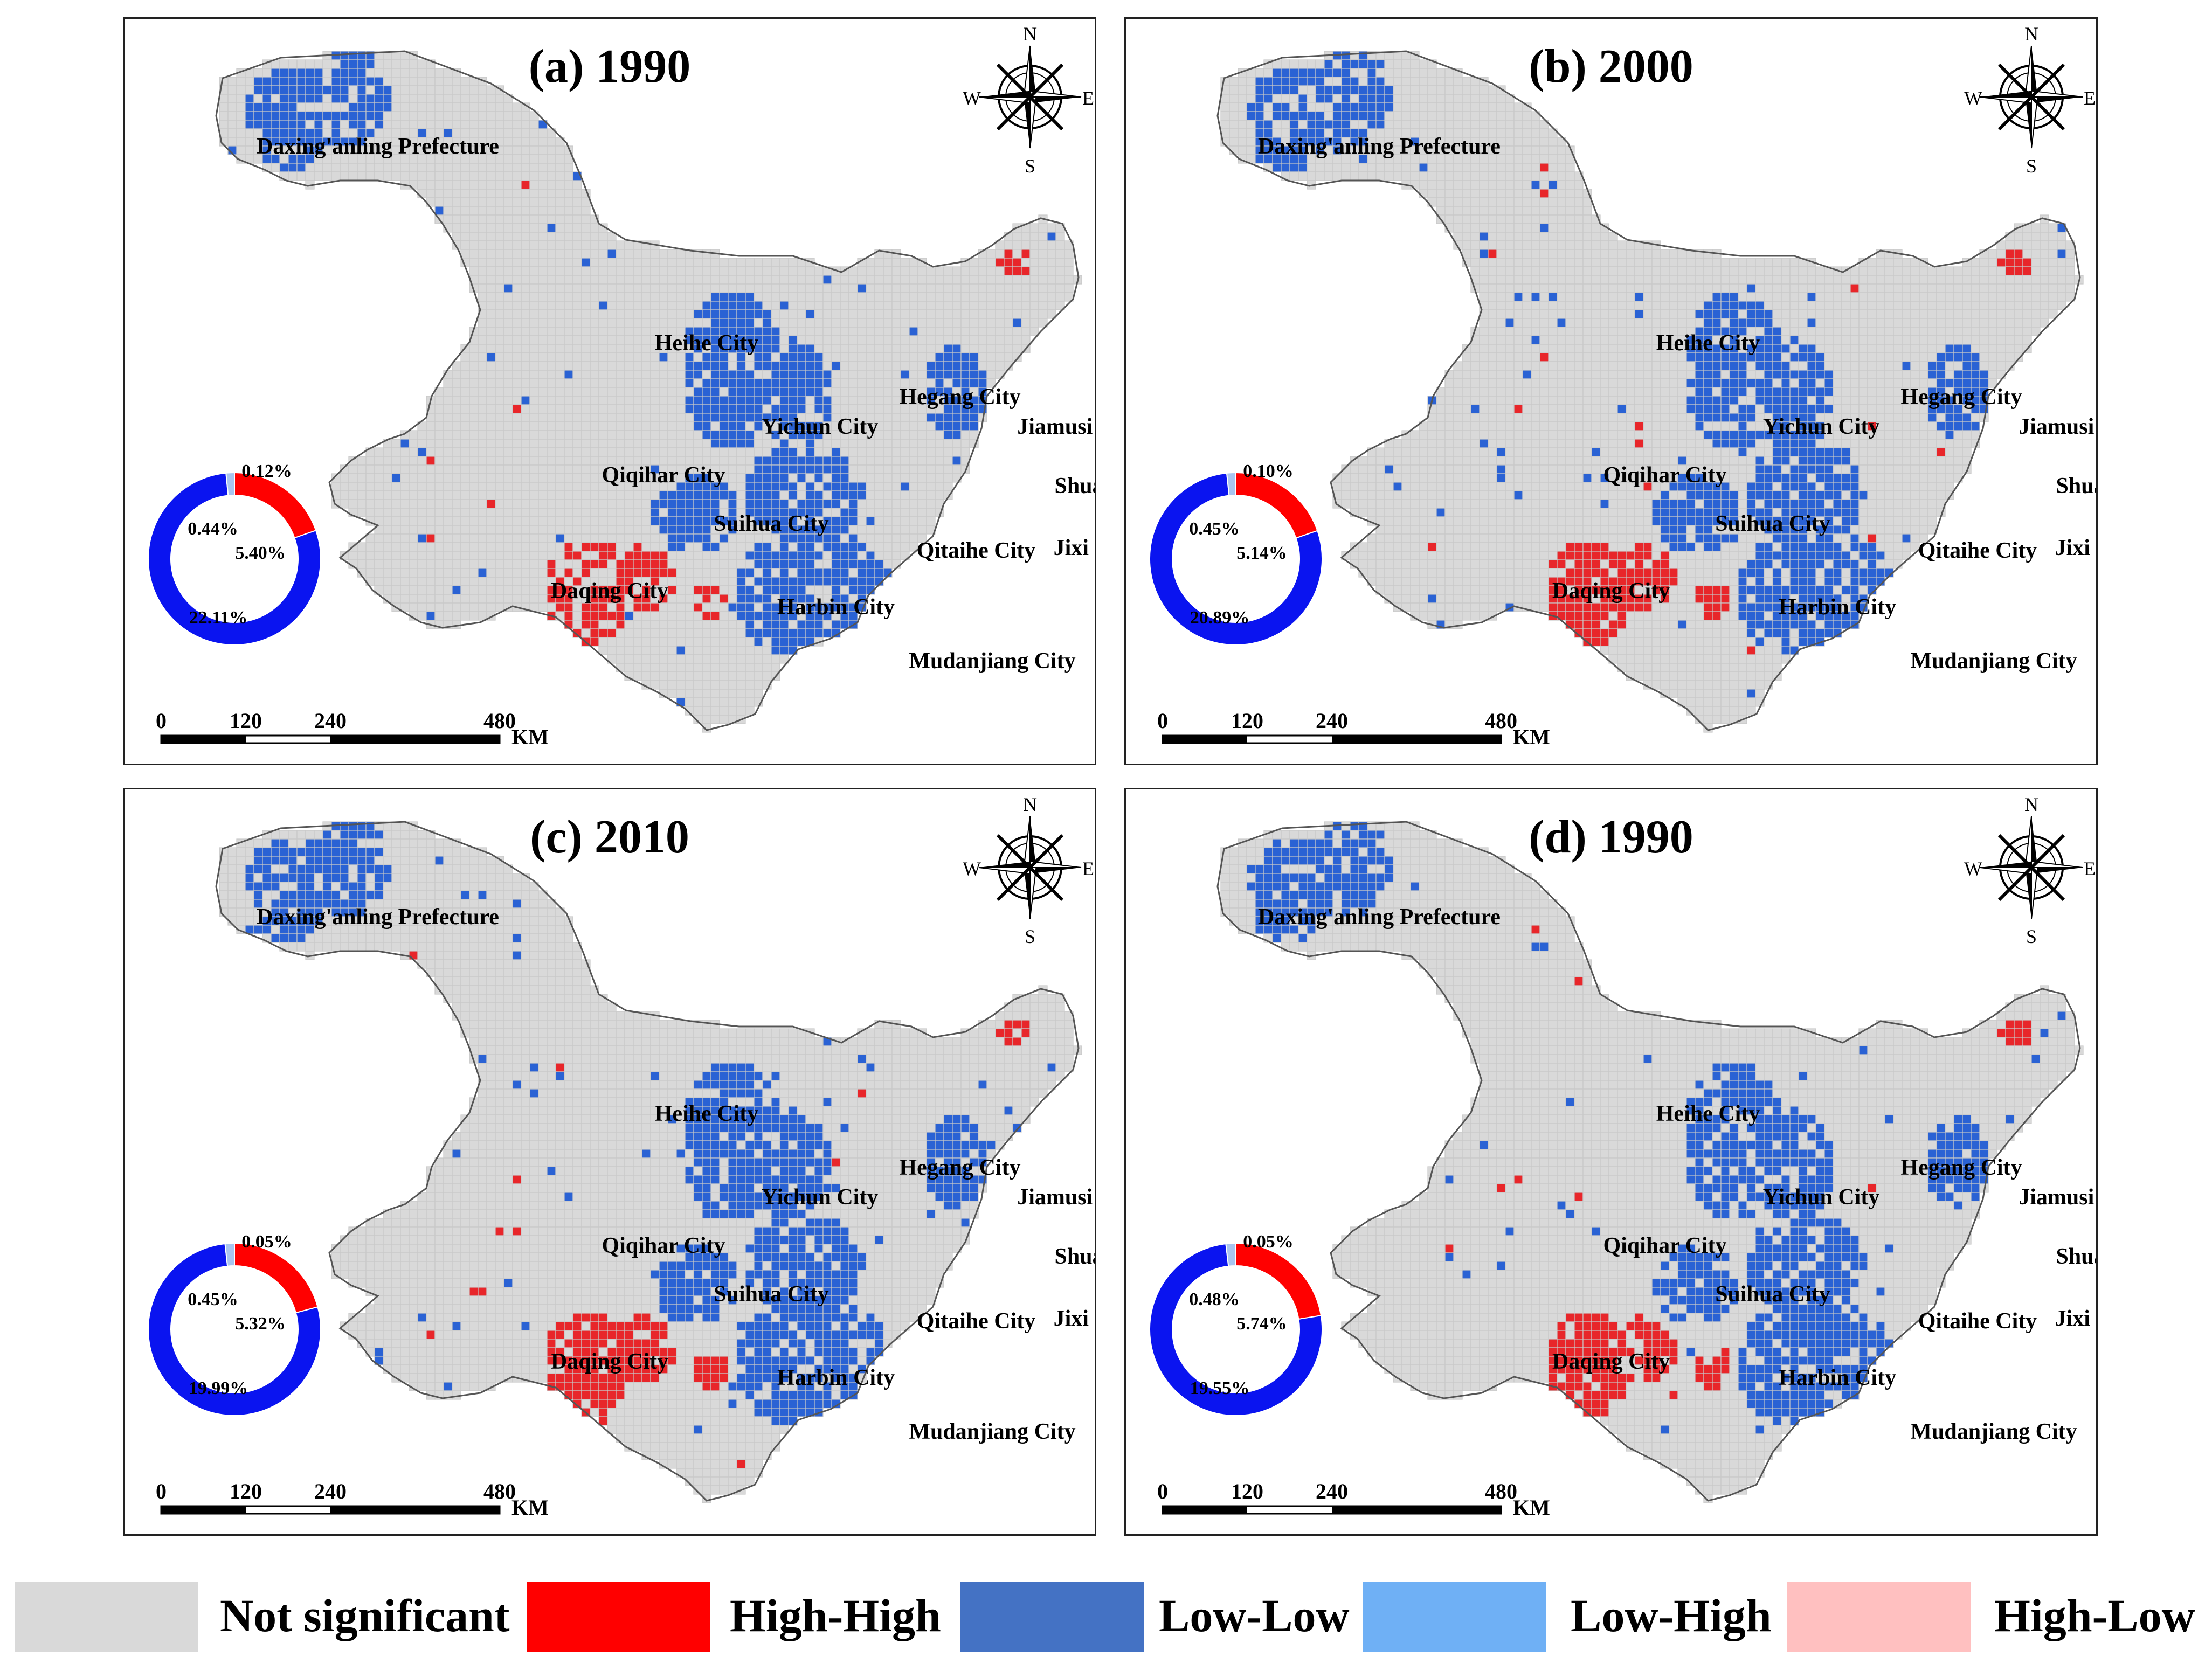 This screenshot has height=1664, width=2212. What do you see at coordinates (706, 344) in the screenshot?
I see `place-label: Heihe City` at bounding box center [706, 344].